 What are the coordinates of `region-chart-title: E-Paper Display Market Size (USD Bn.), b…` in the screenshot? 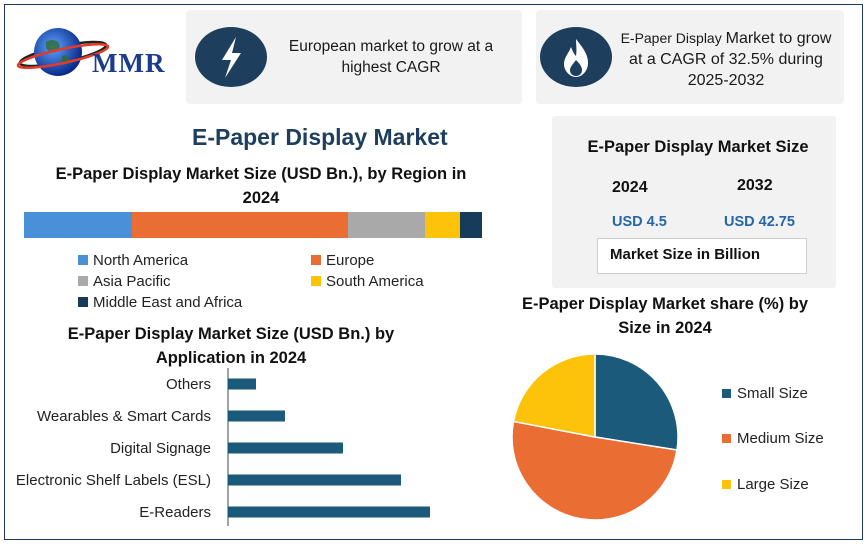 It's located at (261, 186).